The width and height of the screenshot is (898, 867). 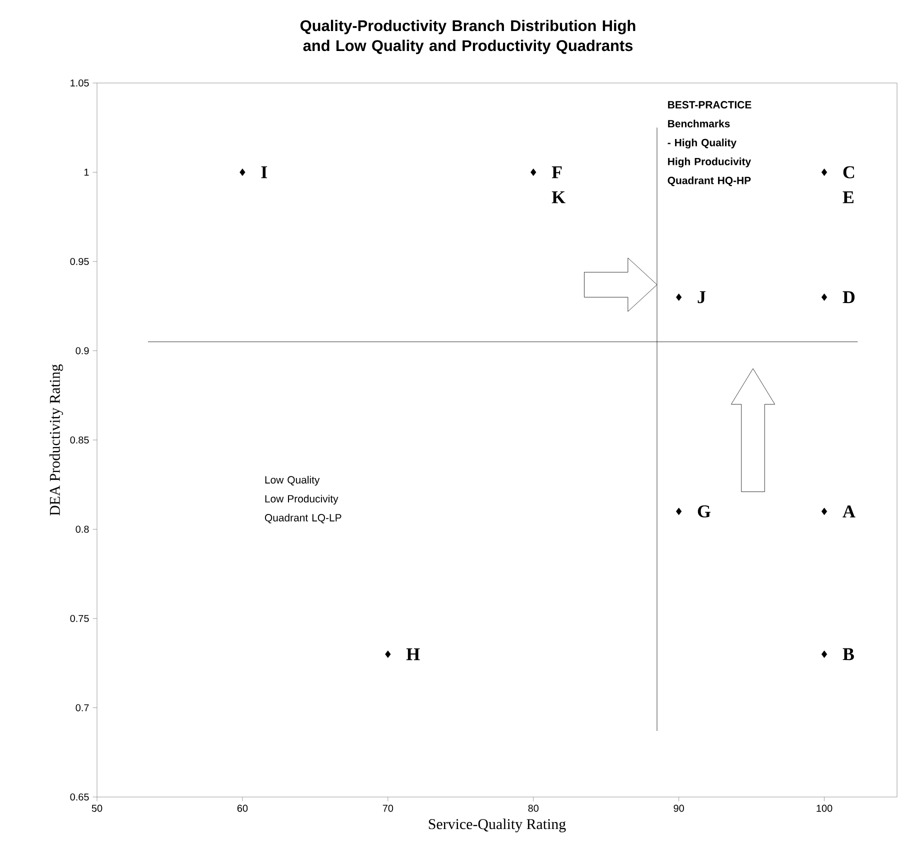 What do you see at coordinates (82, 708) in the screenshot?
I see `y-tick-label: 0.7` at bounding box center [82, 708].